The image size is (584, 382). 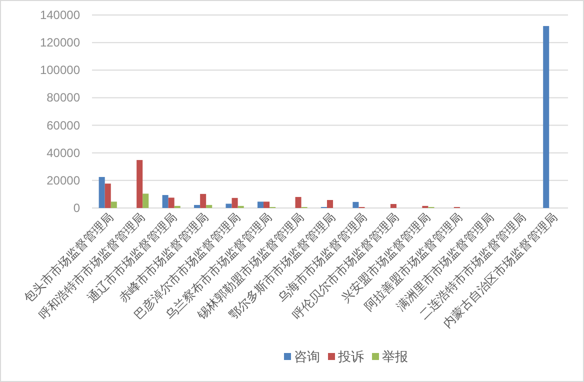 What do you see at coordinates (63, 153) in the screenshot?
I see `y-tick-label: 40000` at bounding box center [63, 153].